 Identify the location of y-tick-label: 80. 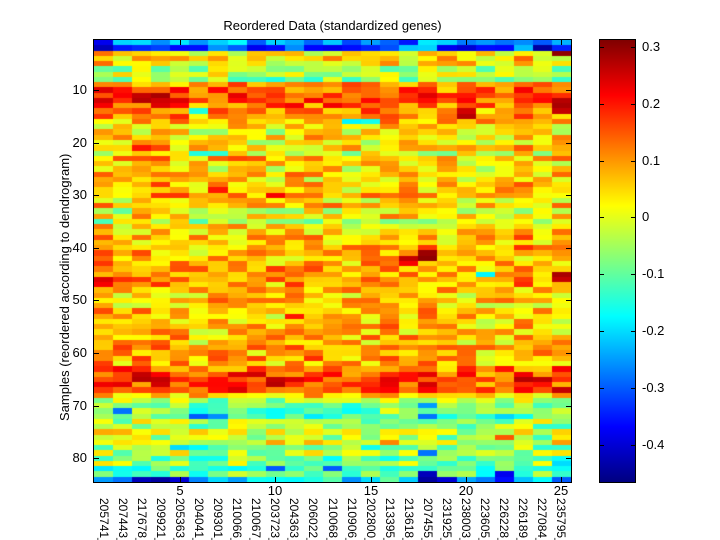
(79, 457).